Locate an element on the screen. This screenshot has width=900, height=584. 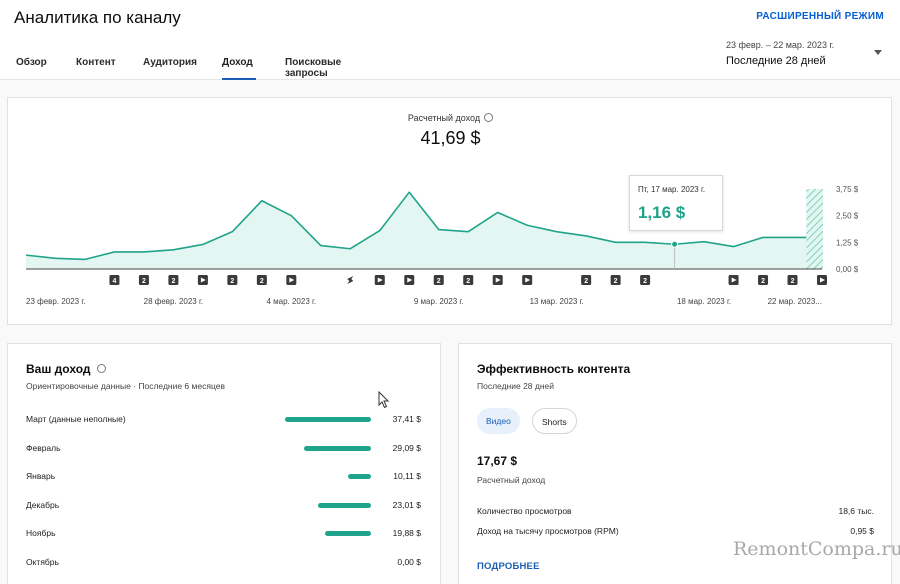
shorts-marker-icon is located at coordinates (350, 280).